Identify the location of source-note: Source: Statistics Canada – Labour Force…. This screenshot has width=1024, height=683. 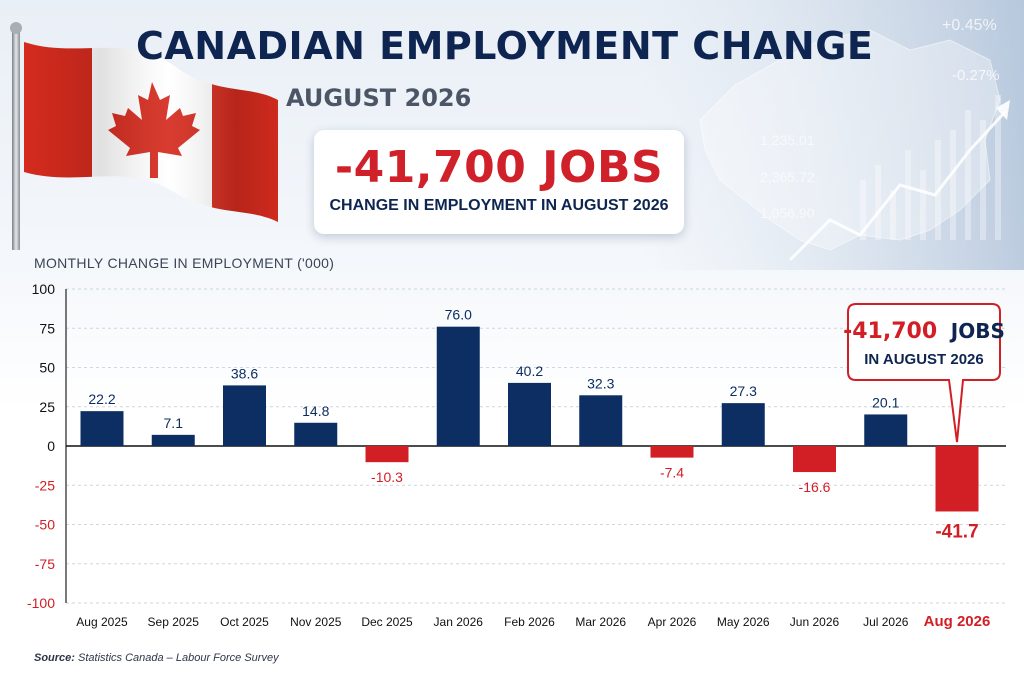
(156, 658).